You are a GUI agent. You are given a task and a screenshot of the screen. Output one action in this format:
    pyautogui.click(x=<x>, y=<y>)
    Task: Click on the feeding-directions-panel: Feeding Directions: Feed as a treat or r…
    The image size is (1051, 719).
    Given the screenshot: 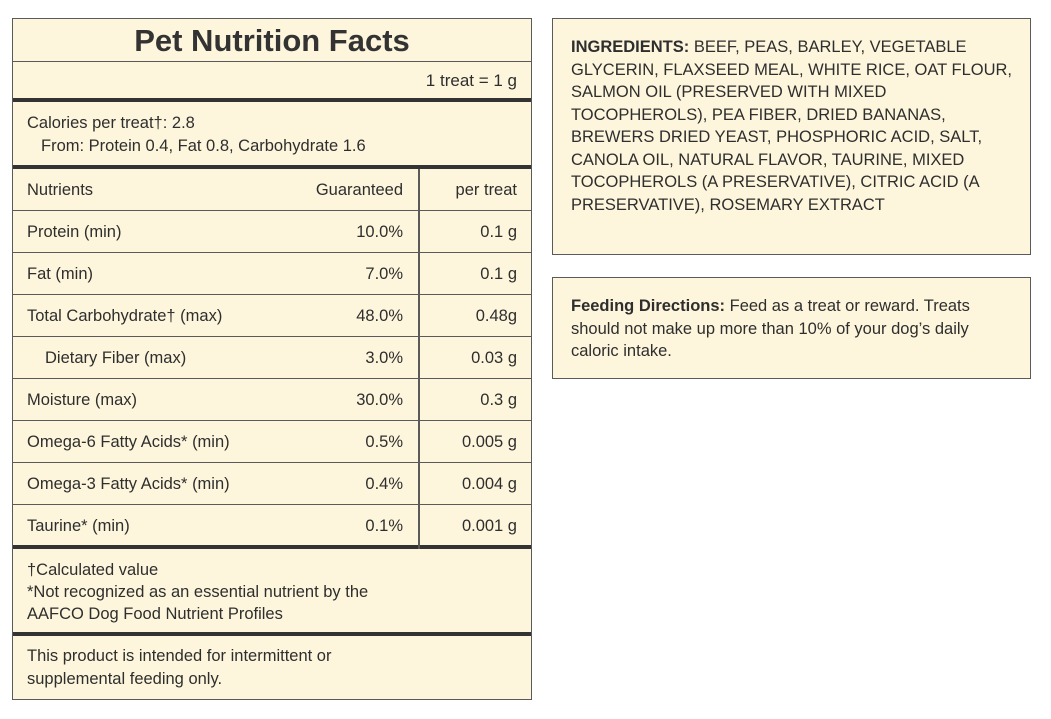 What is the action you would take?
    pyautogui.click(x=791, y=328)
    